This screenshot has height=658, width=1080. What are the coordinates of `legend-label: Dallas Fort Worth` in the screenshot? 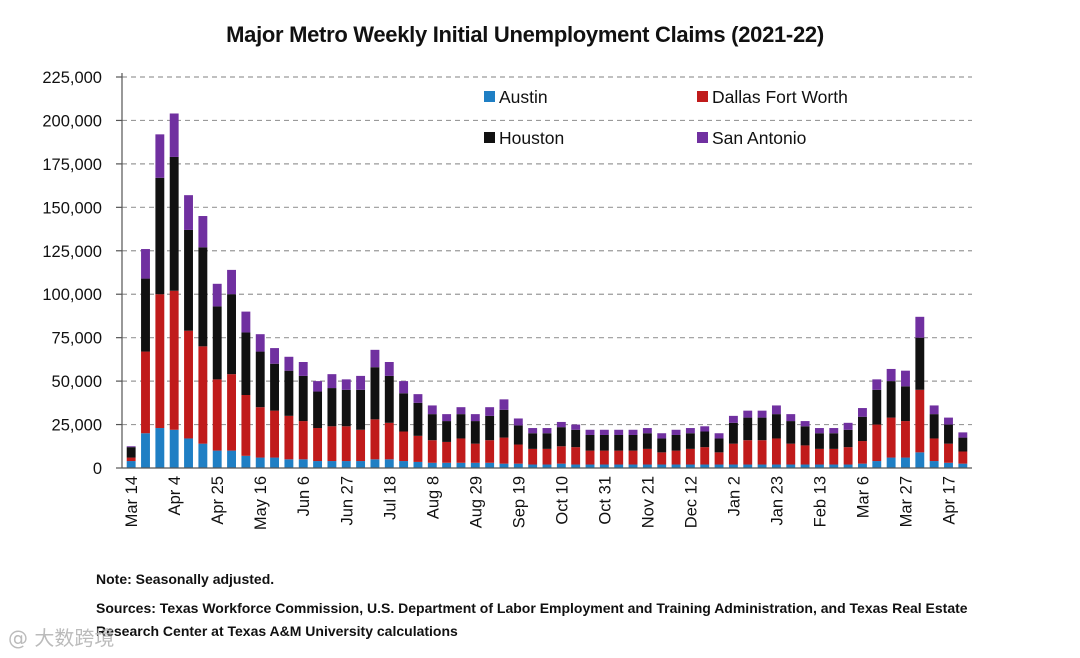 It's located at (780, 97).